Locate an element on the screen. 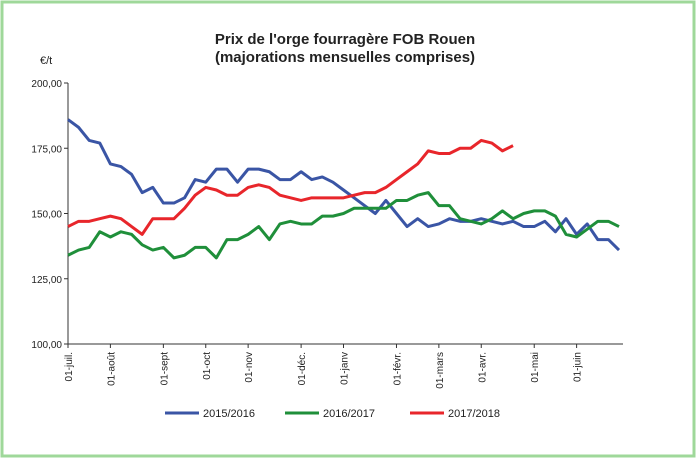 This screenshot has width=696, height=463. y-tick-label: 175,00 is located at coordinates (46, 149).